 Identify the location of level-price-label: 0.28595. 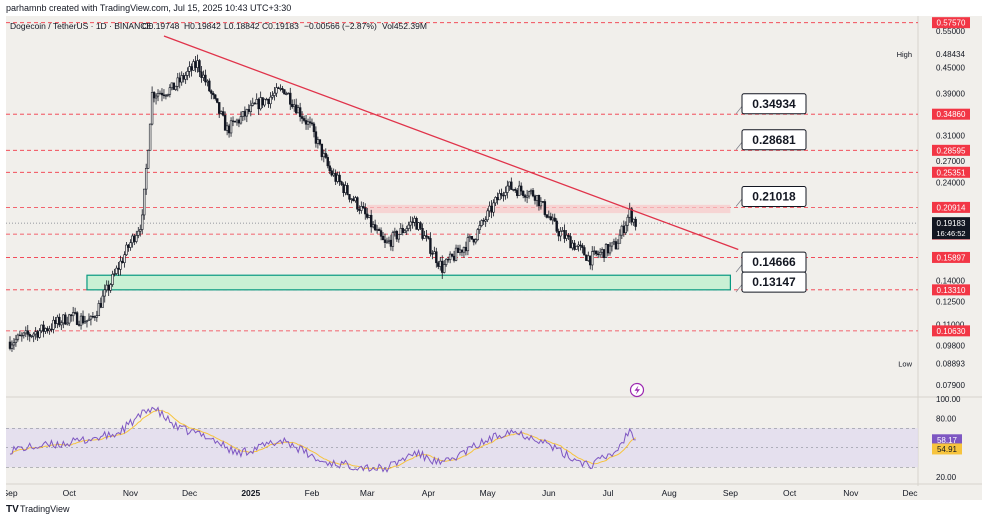
(951, 150).